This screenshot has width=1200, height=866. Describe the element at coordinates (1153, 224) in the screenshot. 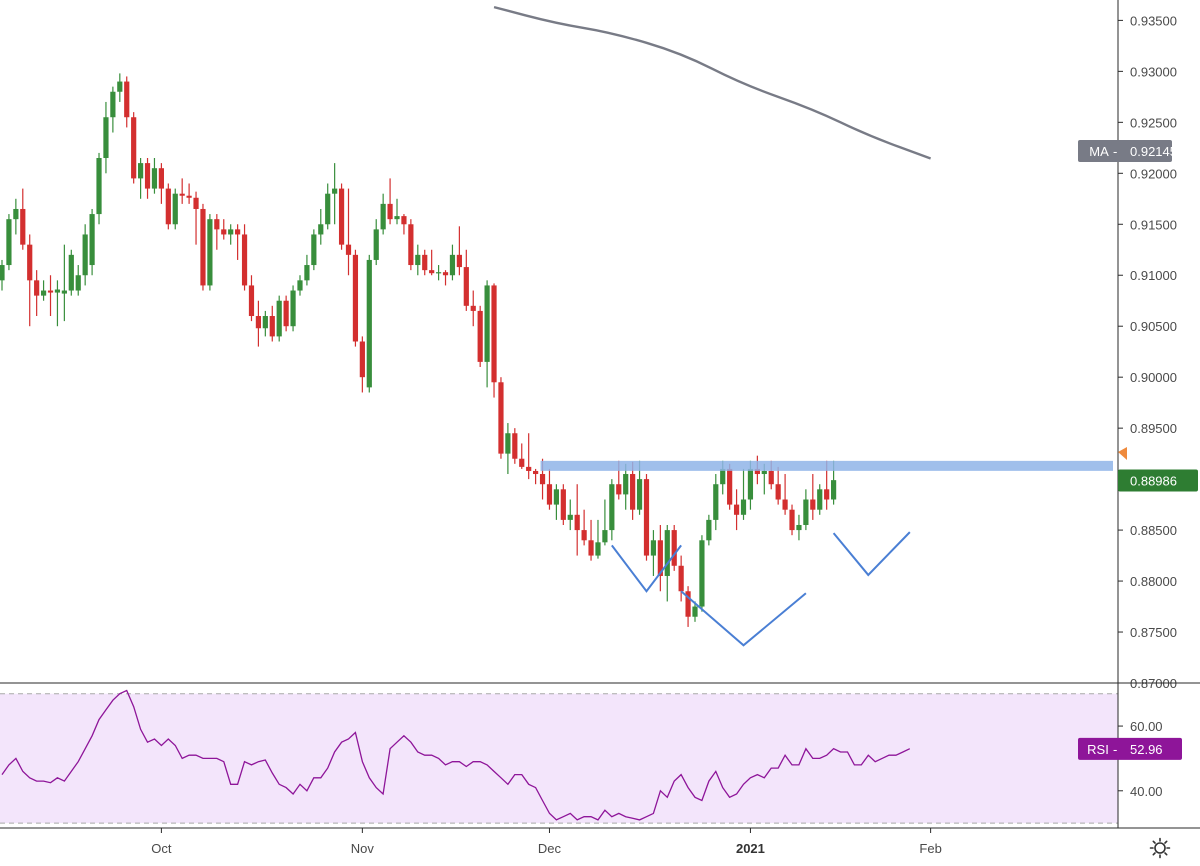

I see `price-tick-label: 0.91500` at that location.